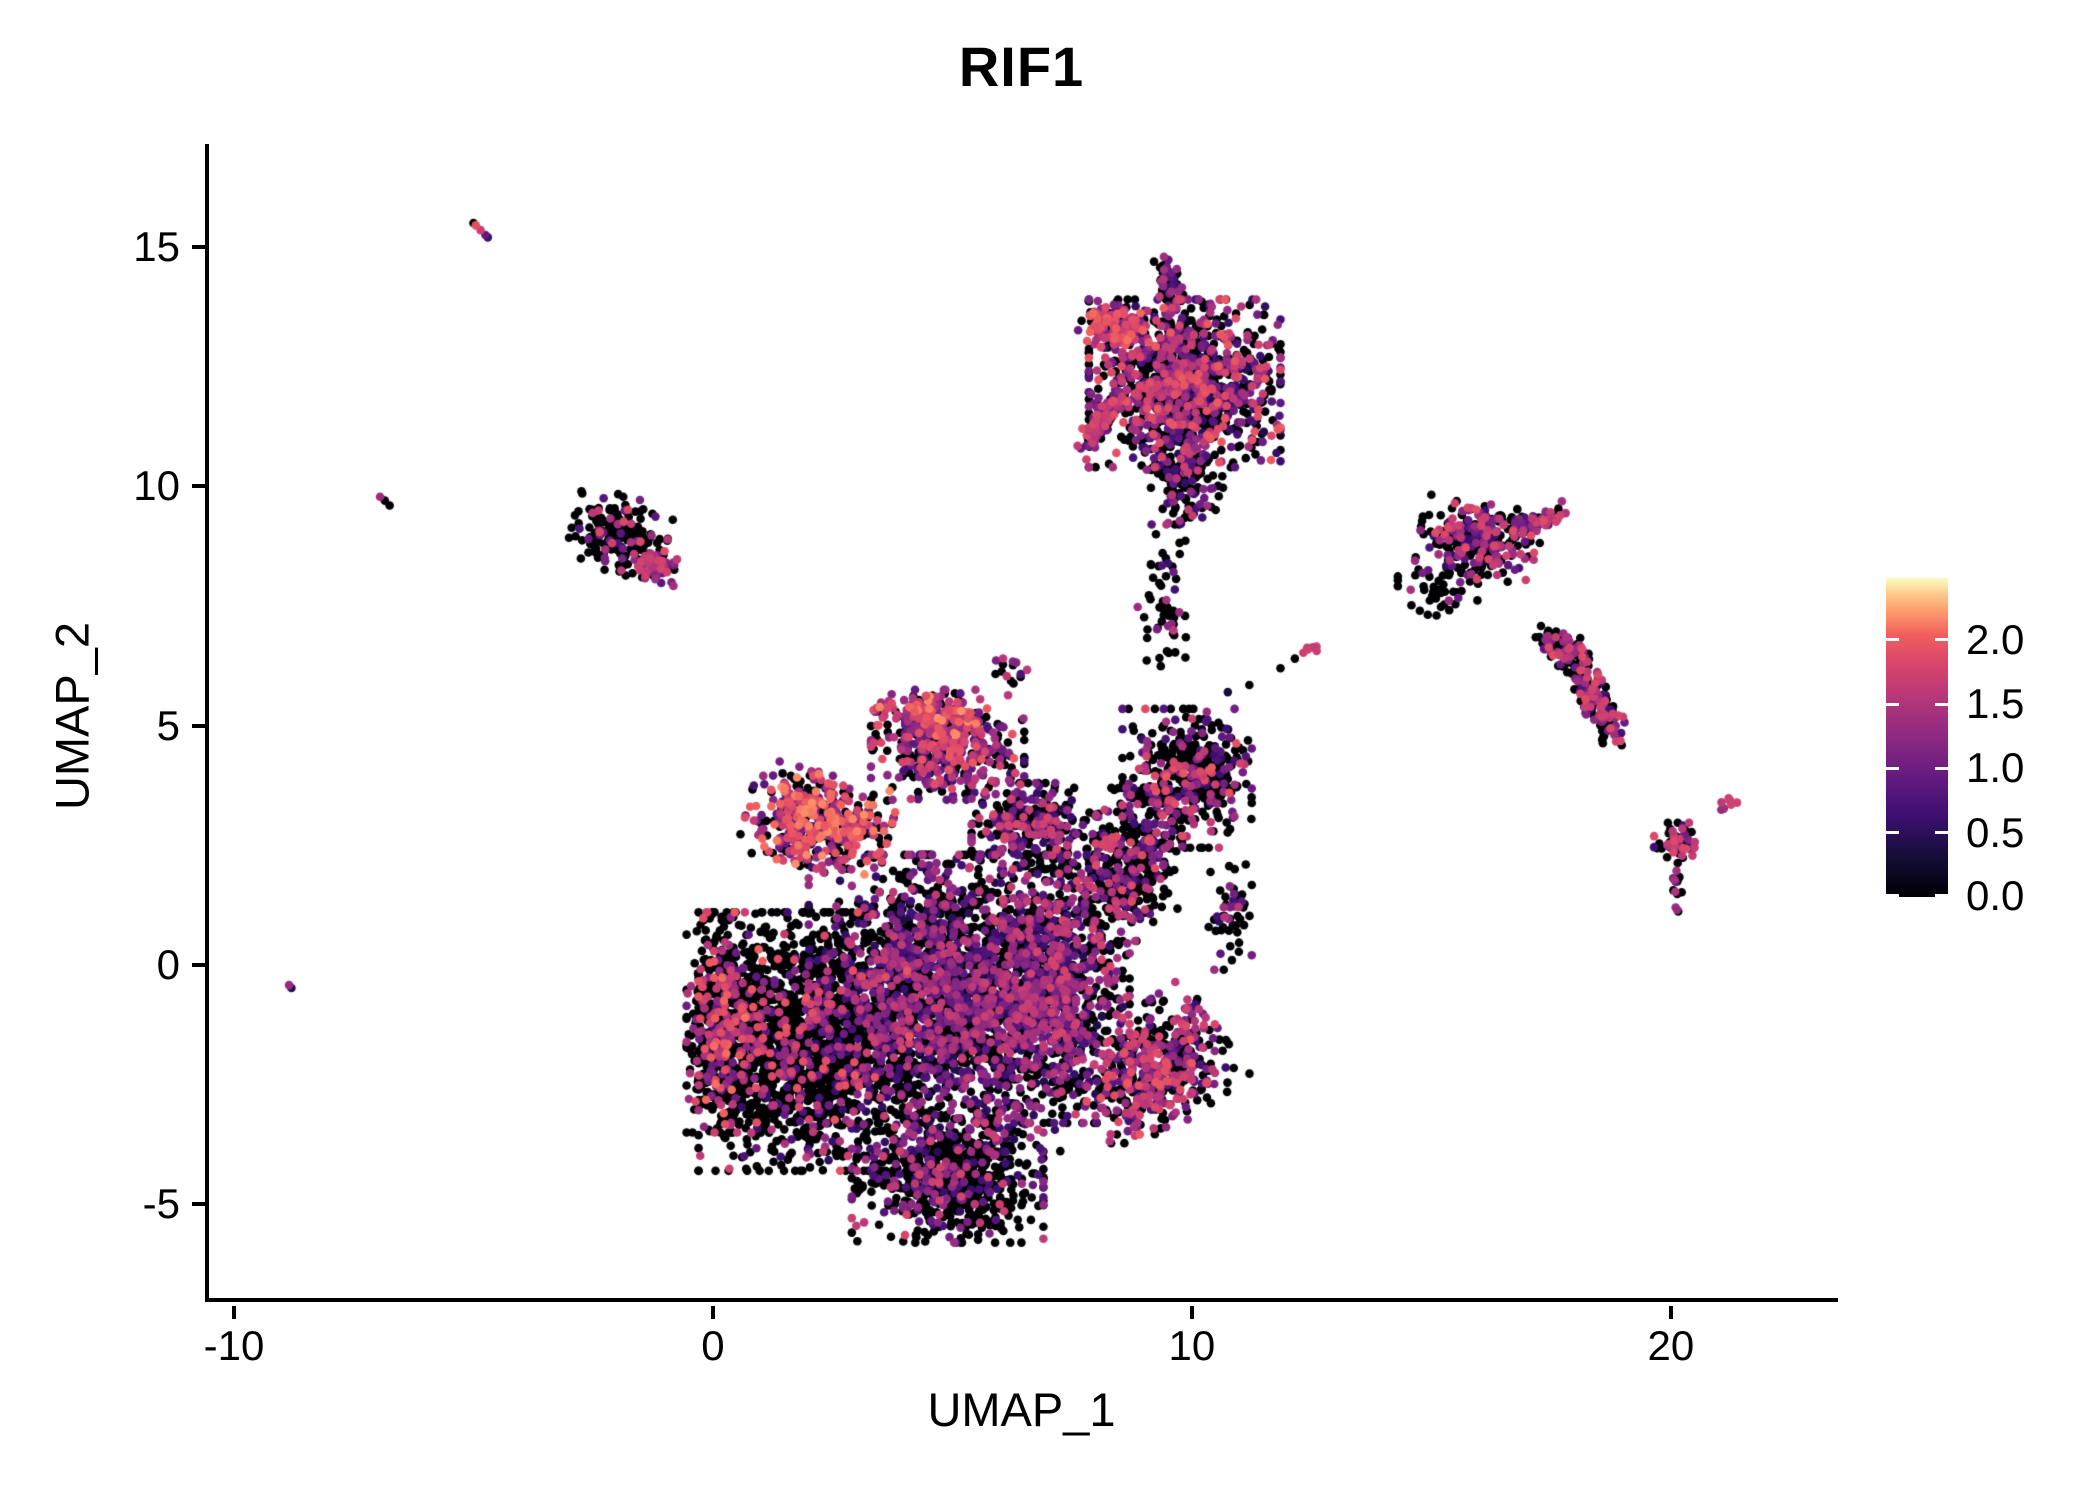 The height and width of the screenshot is (1500, 2100). What do you see at coordinates (713, 1345) in the screenshot?
I see `x-tick-label: 0` at bounding box center [713, 1345].